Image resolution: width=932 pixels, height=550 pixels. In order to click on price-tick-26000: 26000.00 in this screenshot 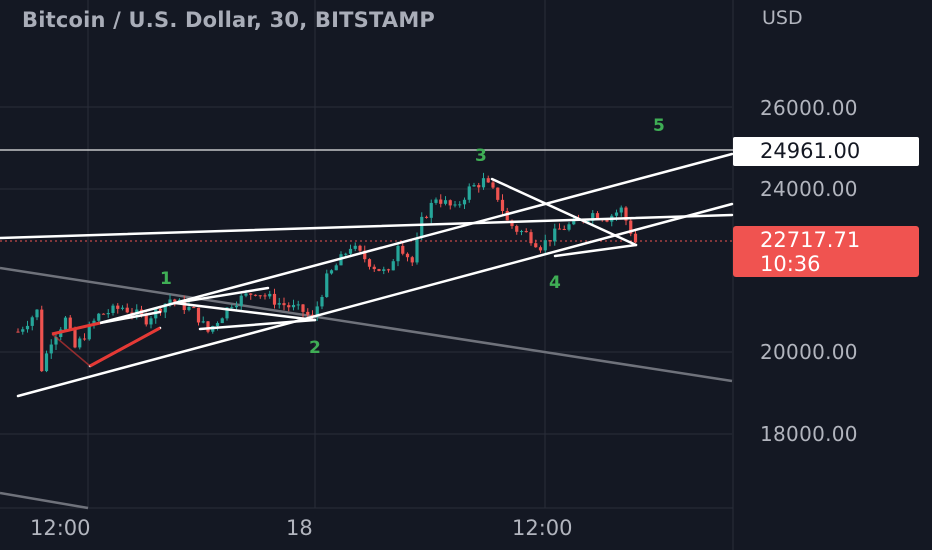, I will do `click(809, 108)`.